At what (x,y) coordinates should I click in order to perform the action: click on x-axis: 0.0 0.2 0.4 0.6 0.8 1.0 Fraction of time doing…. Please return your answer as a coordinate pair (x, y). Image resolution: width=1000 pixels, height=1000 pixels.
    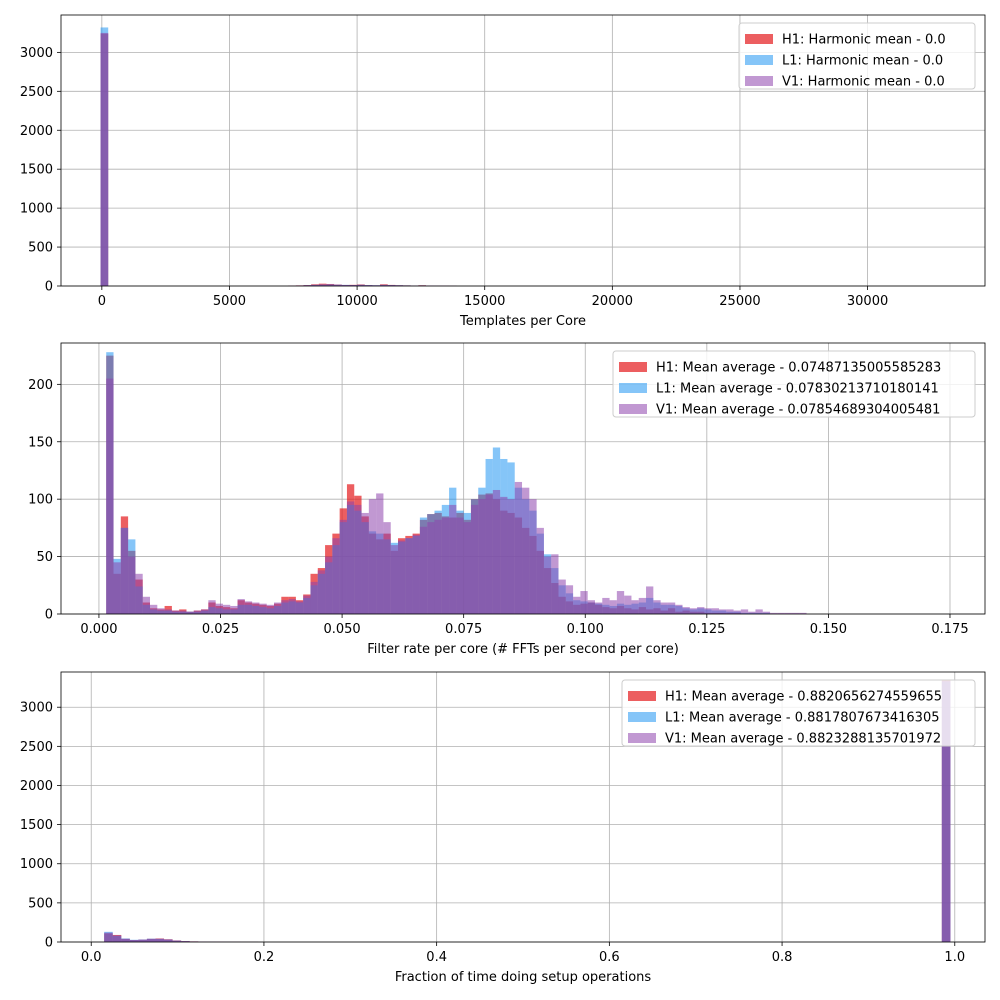
    Looking at the image, I should click on (523, 963).